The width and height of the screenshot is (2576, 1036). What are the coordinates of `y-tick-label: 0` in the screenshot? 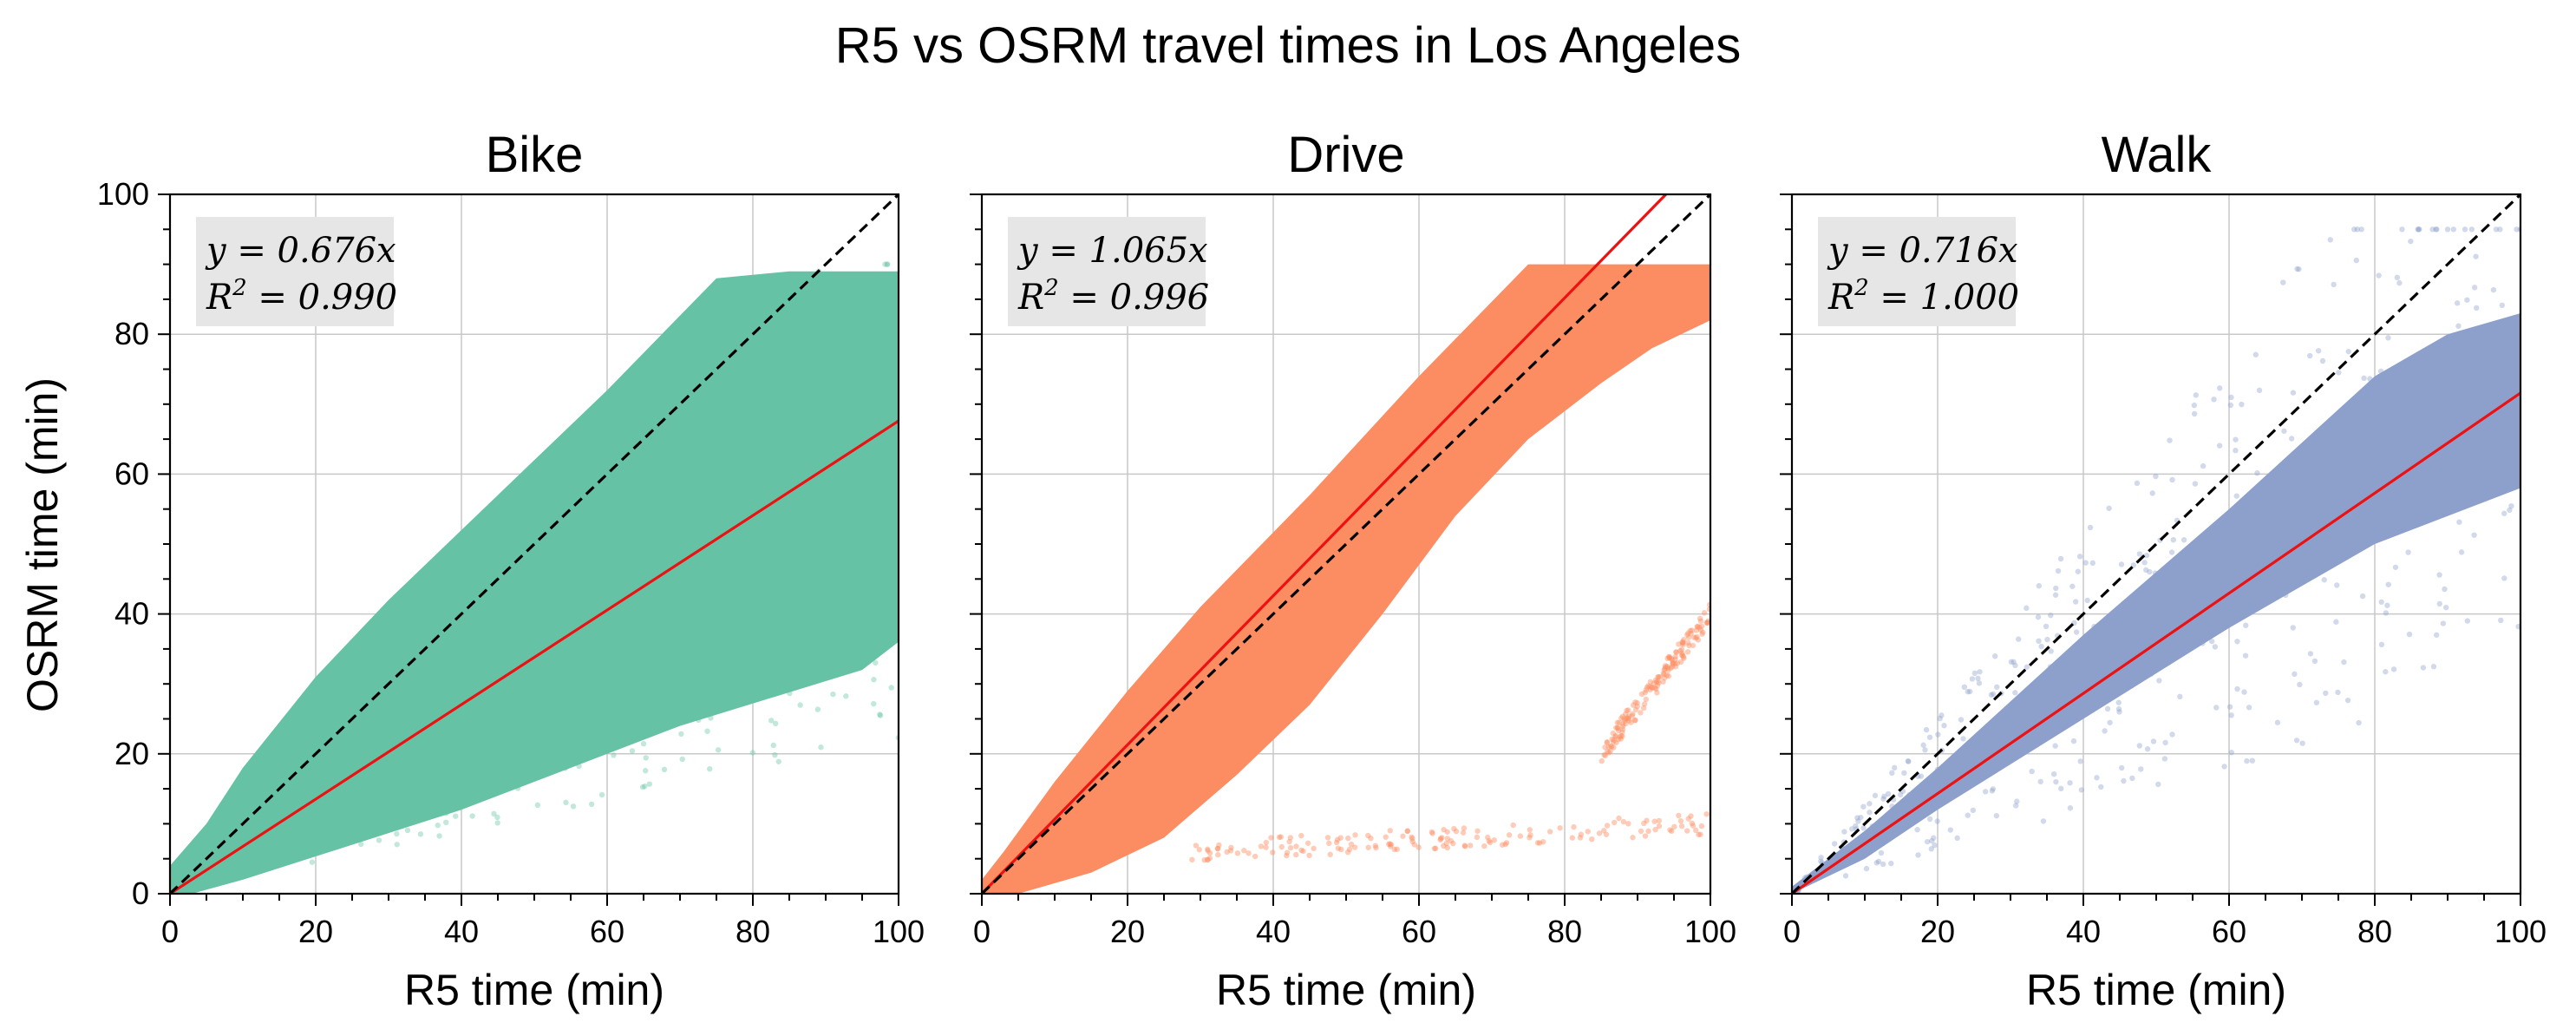 It's located at (140, 893).